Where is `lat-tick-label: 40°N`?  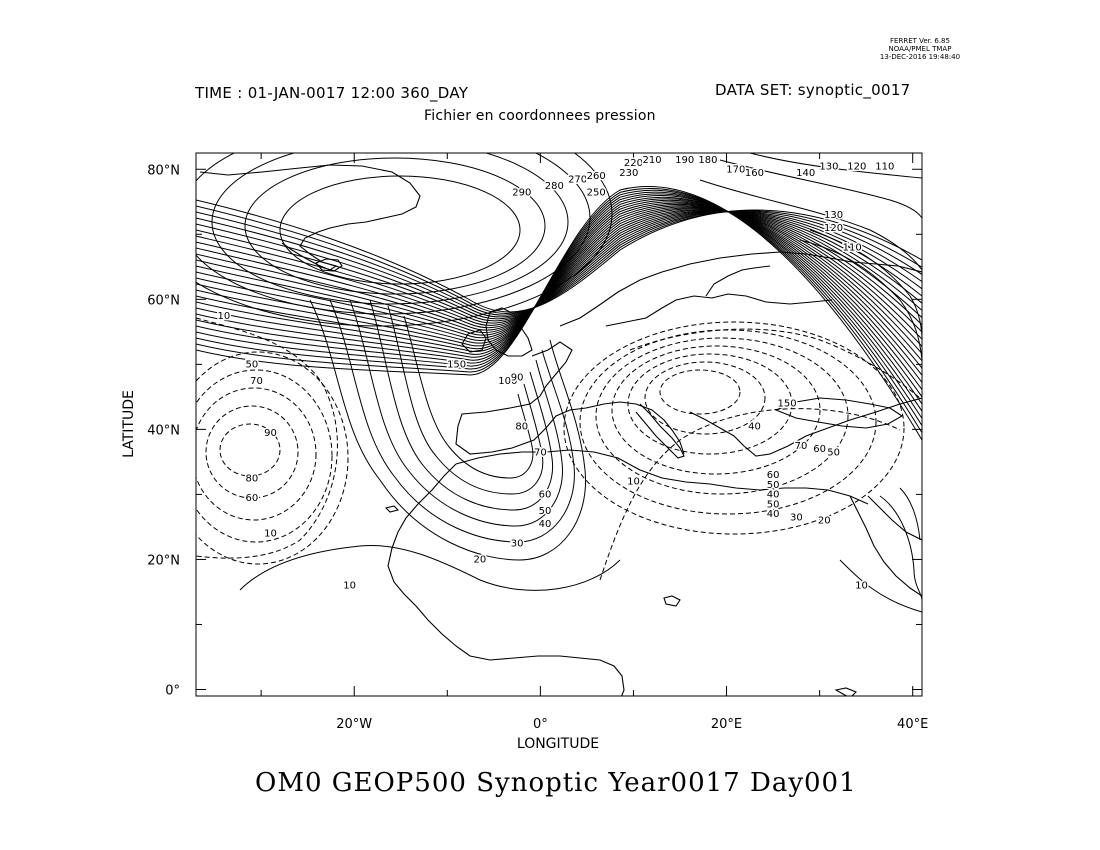
lat-tick-label: 40°N is located at coordinates (163, 430).